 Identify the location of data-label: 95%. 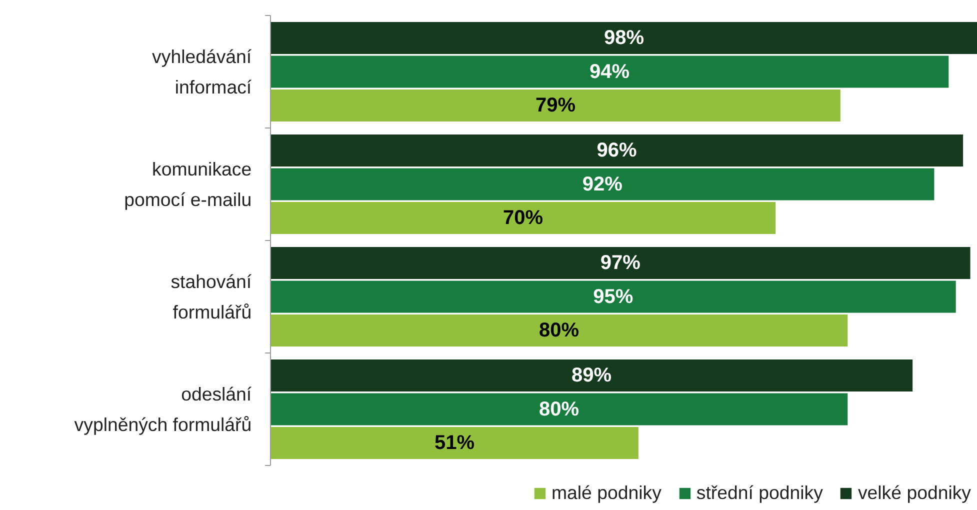
(613, 297).